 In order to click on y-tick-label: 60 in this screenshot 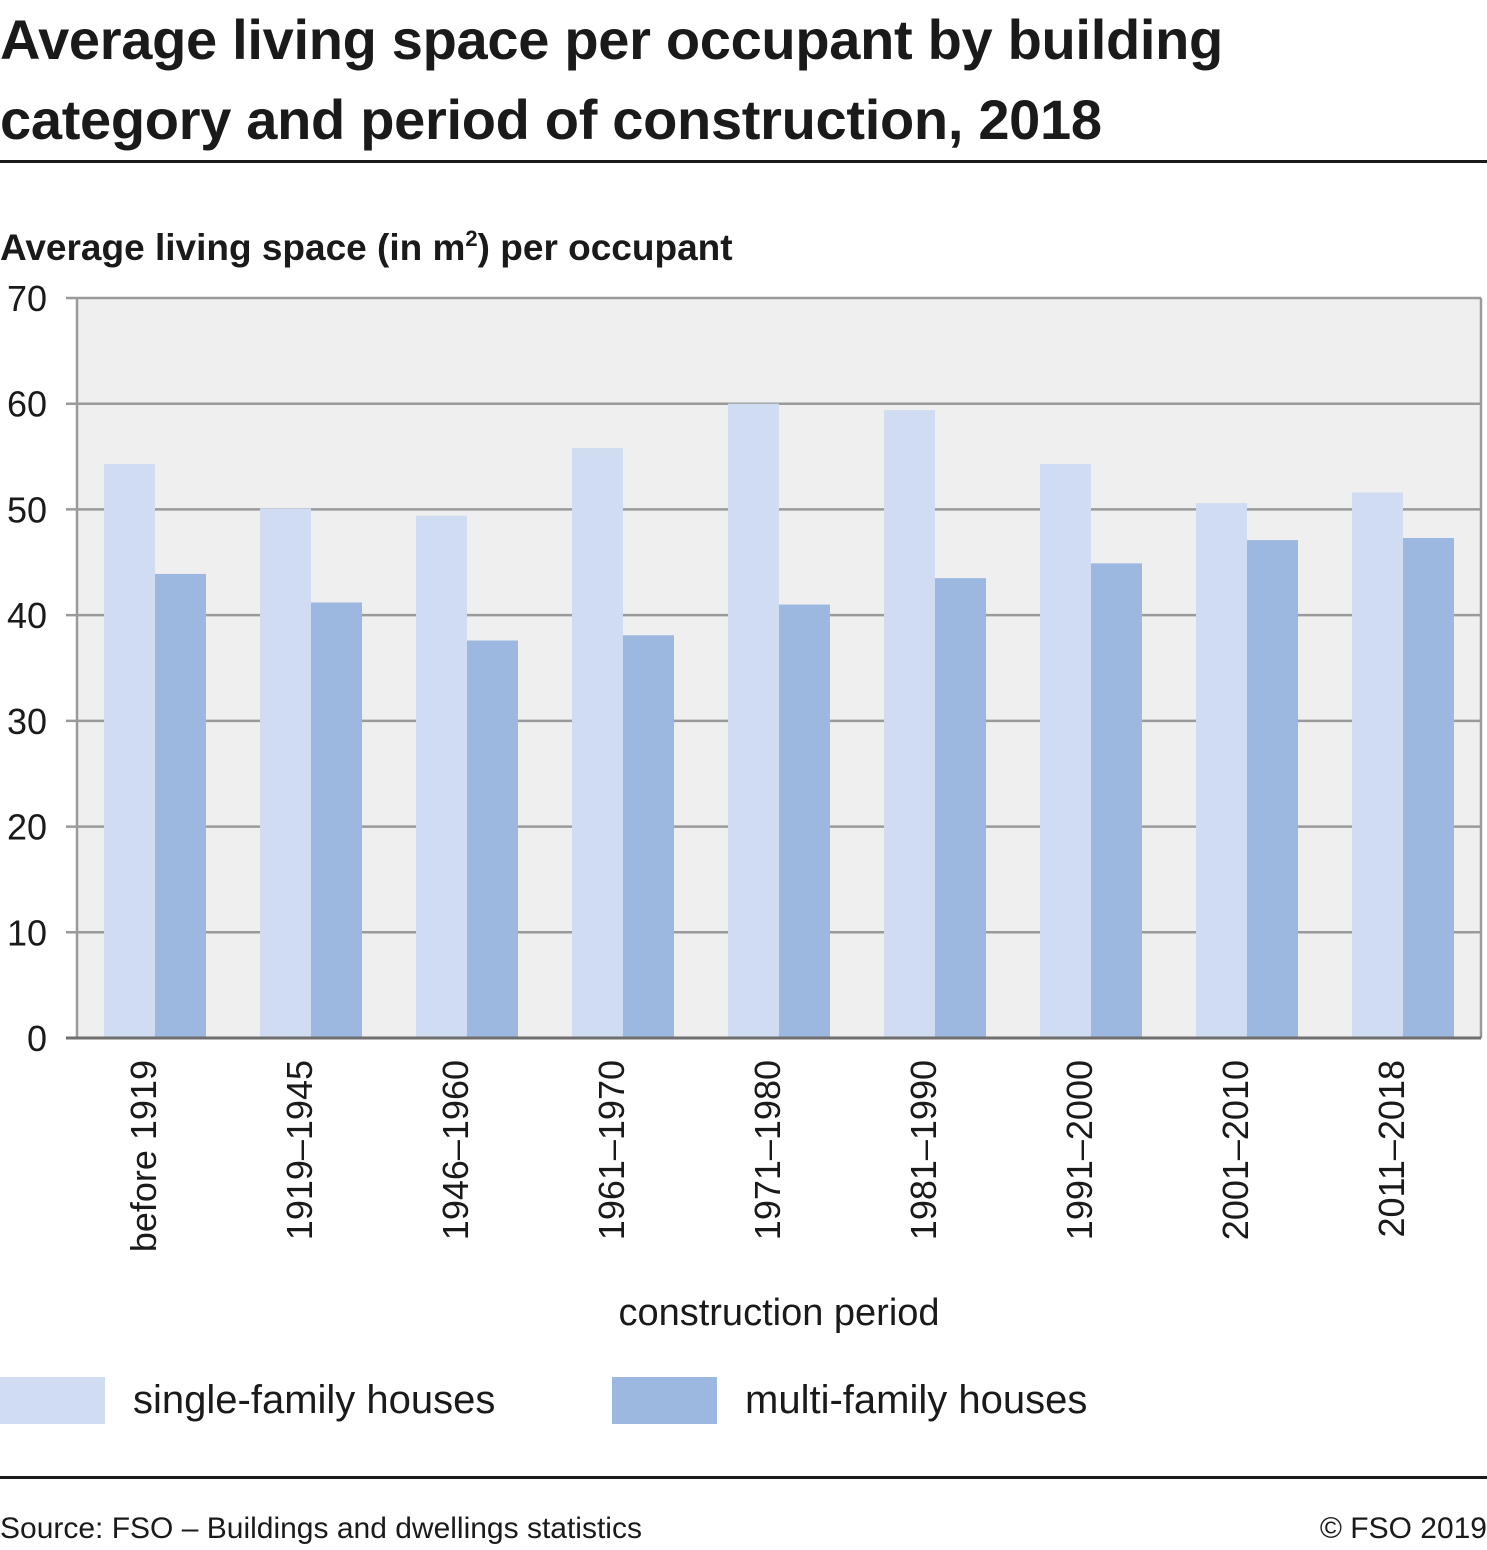, I will do `click(27, 404)`.